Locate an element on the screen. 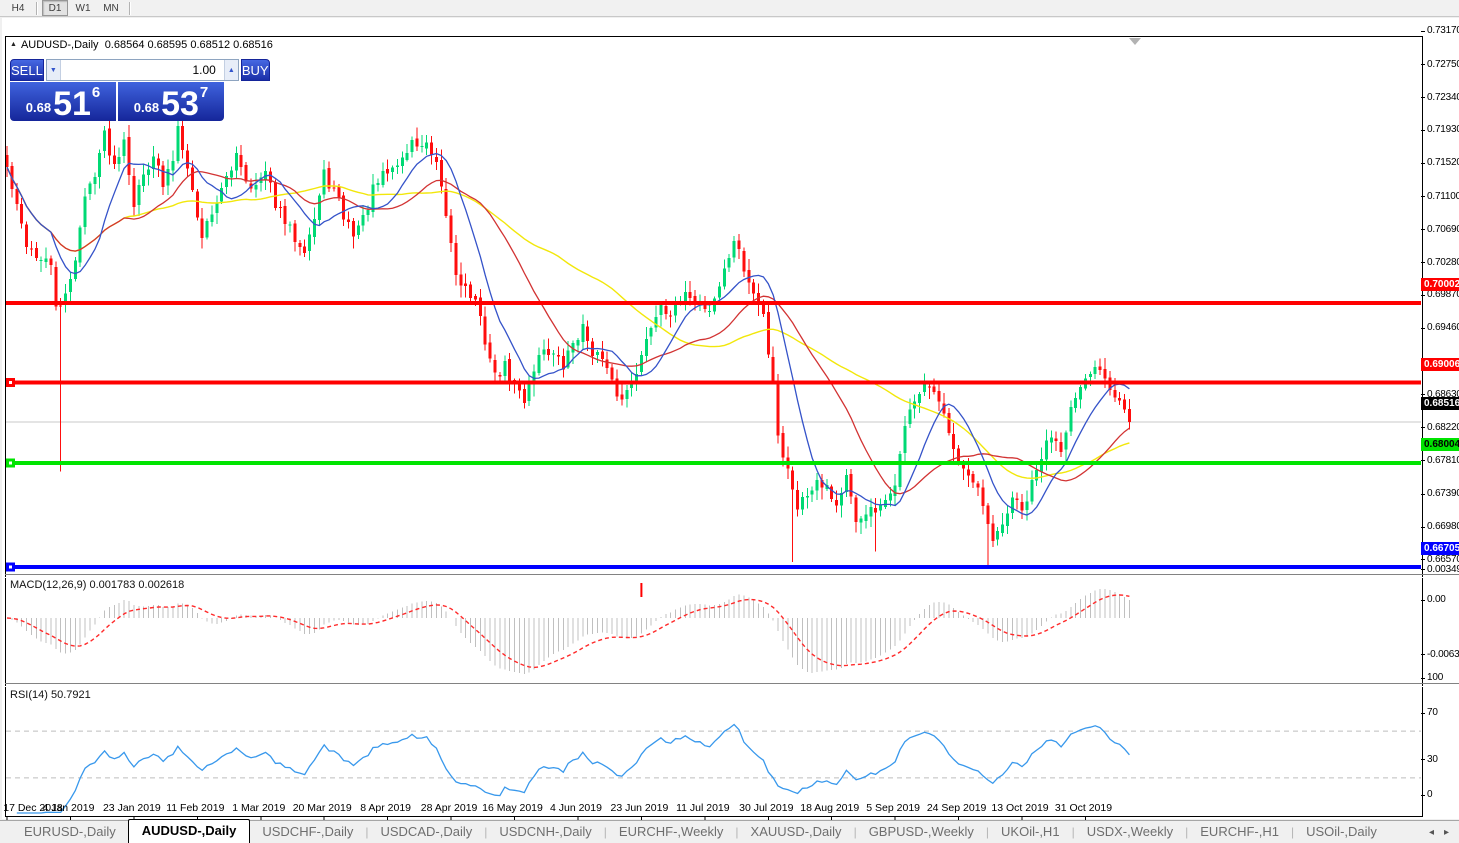 The width and height of the screenshot is (1459, 843). buy-price-main: 53 is located at coordinates (180, 104).